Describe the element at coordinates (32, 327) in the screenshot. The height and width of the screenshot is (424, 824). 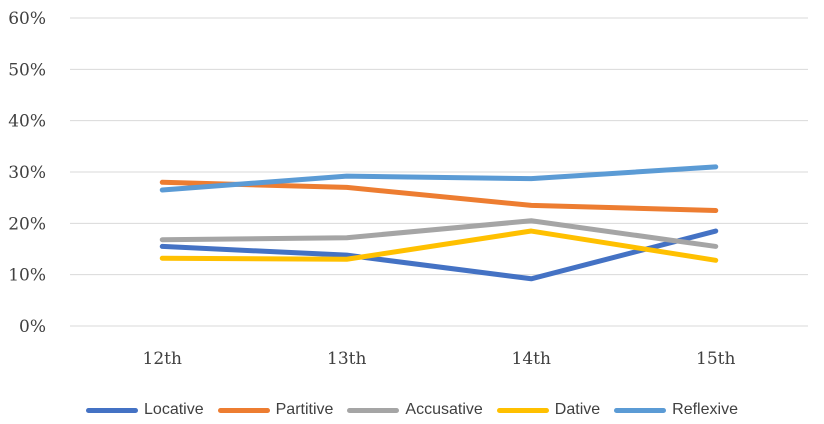
I see `y-tick-label: 0%` at that location.